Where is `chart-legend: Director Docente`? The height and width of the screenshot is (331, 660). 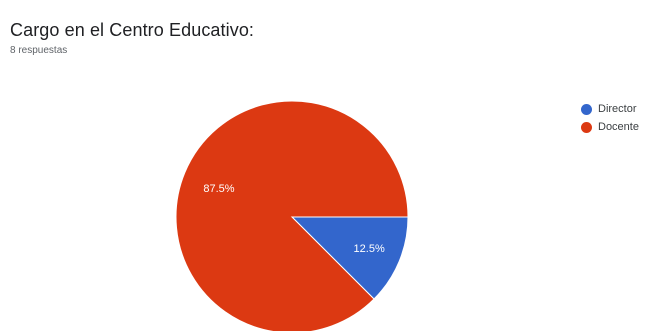 chart-legend: Director Docente is located at coordinates (610, 119).